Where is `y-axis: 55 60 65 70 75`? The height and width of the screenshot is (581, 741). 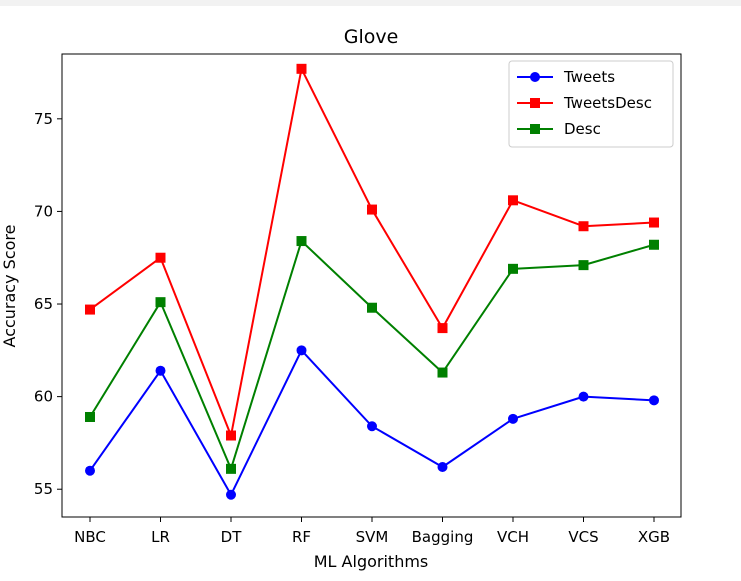
y-axis: 55 60 65 70 75 is located at coordinates (48, 304).